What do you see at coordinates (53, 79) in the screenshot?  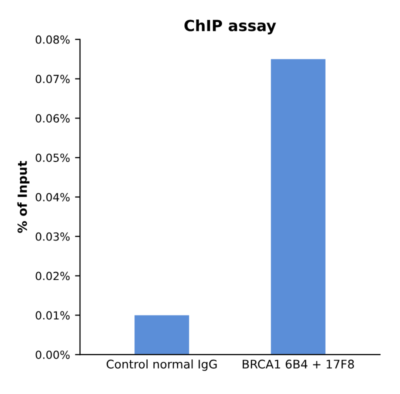 I see `y-tick-label: 0.07%` at bounding box center [53, 79].